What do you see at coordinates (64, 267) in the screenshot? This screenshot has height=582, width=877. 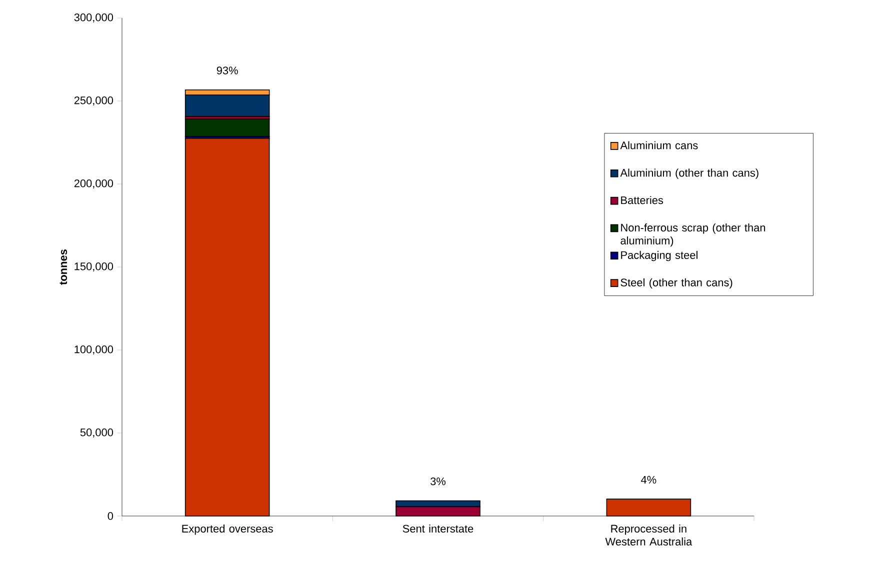 I see `y-axis-title: tonnes` at bounding box center [64, 267].